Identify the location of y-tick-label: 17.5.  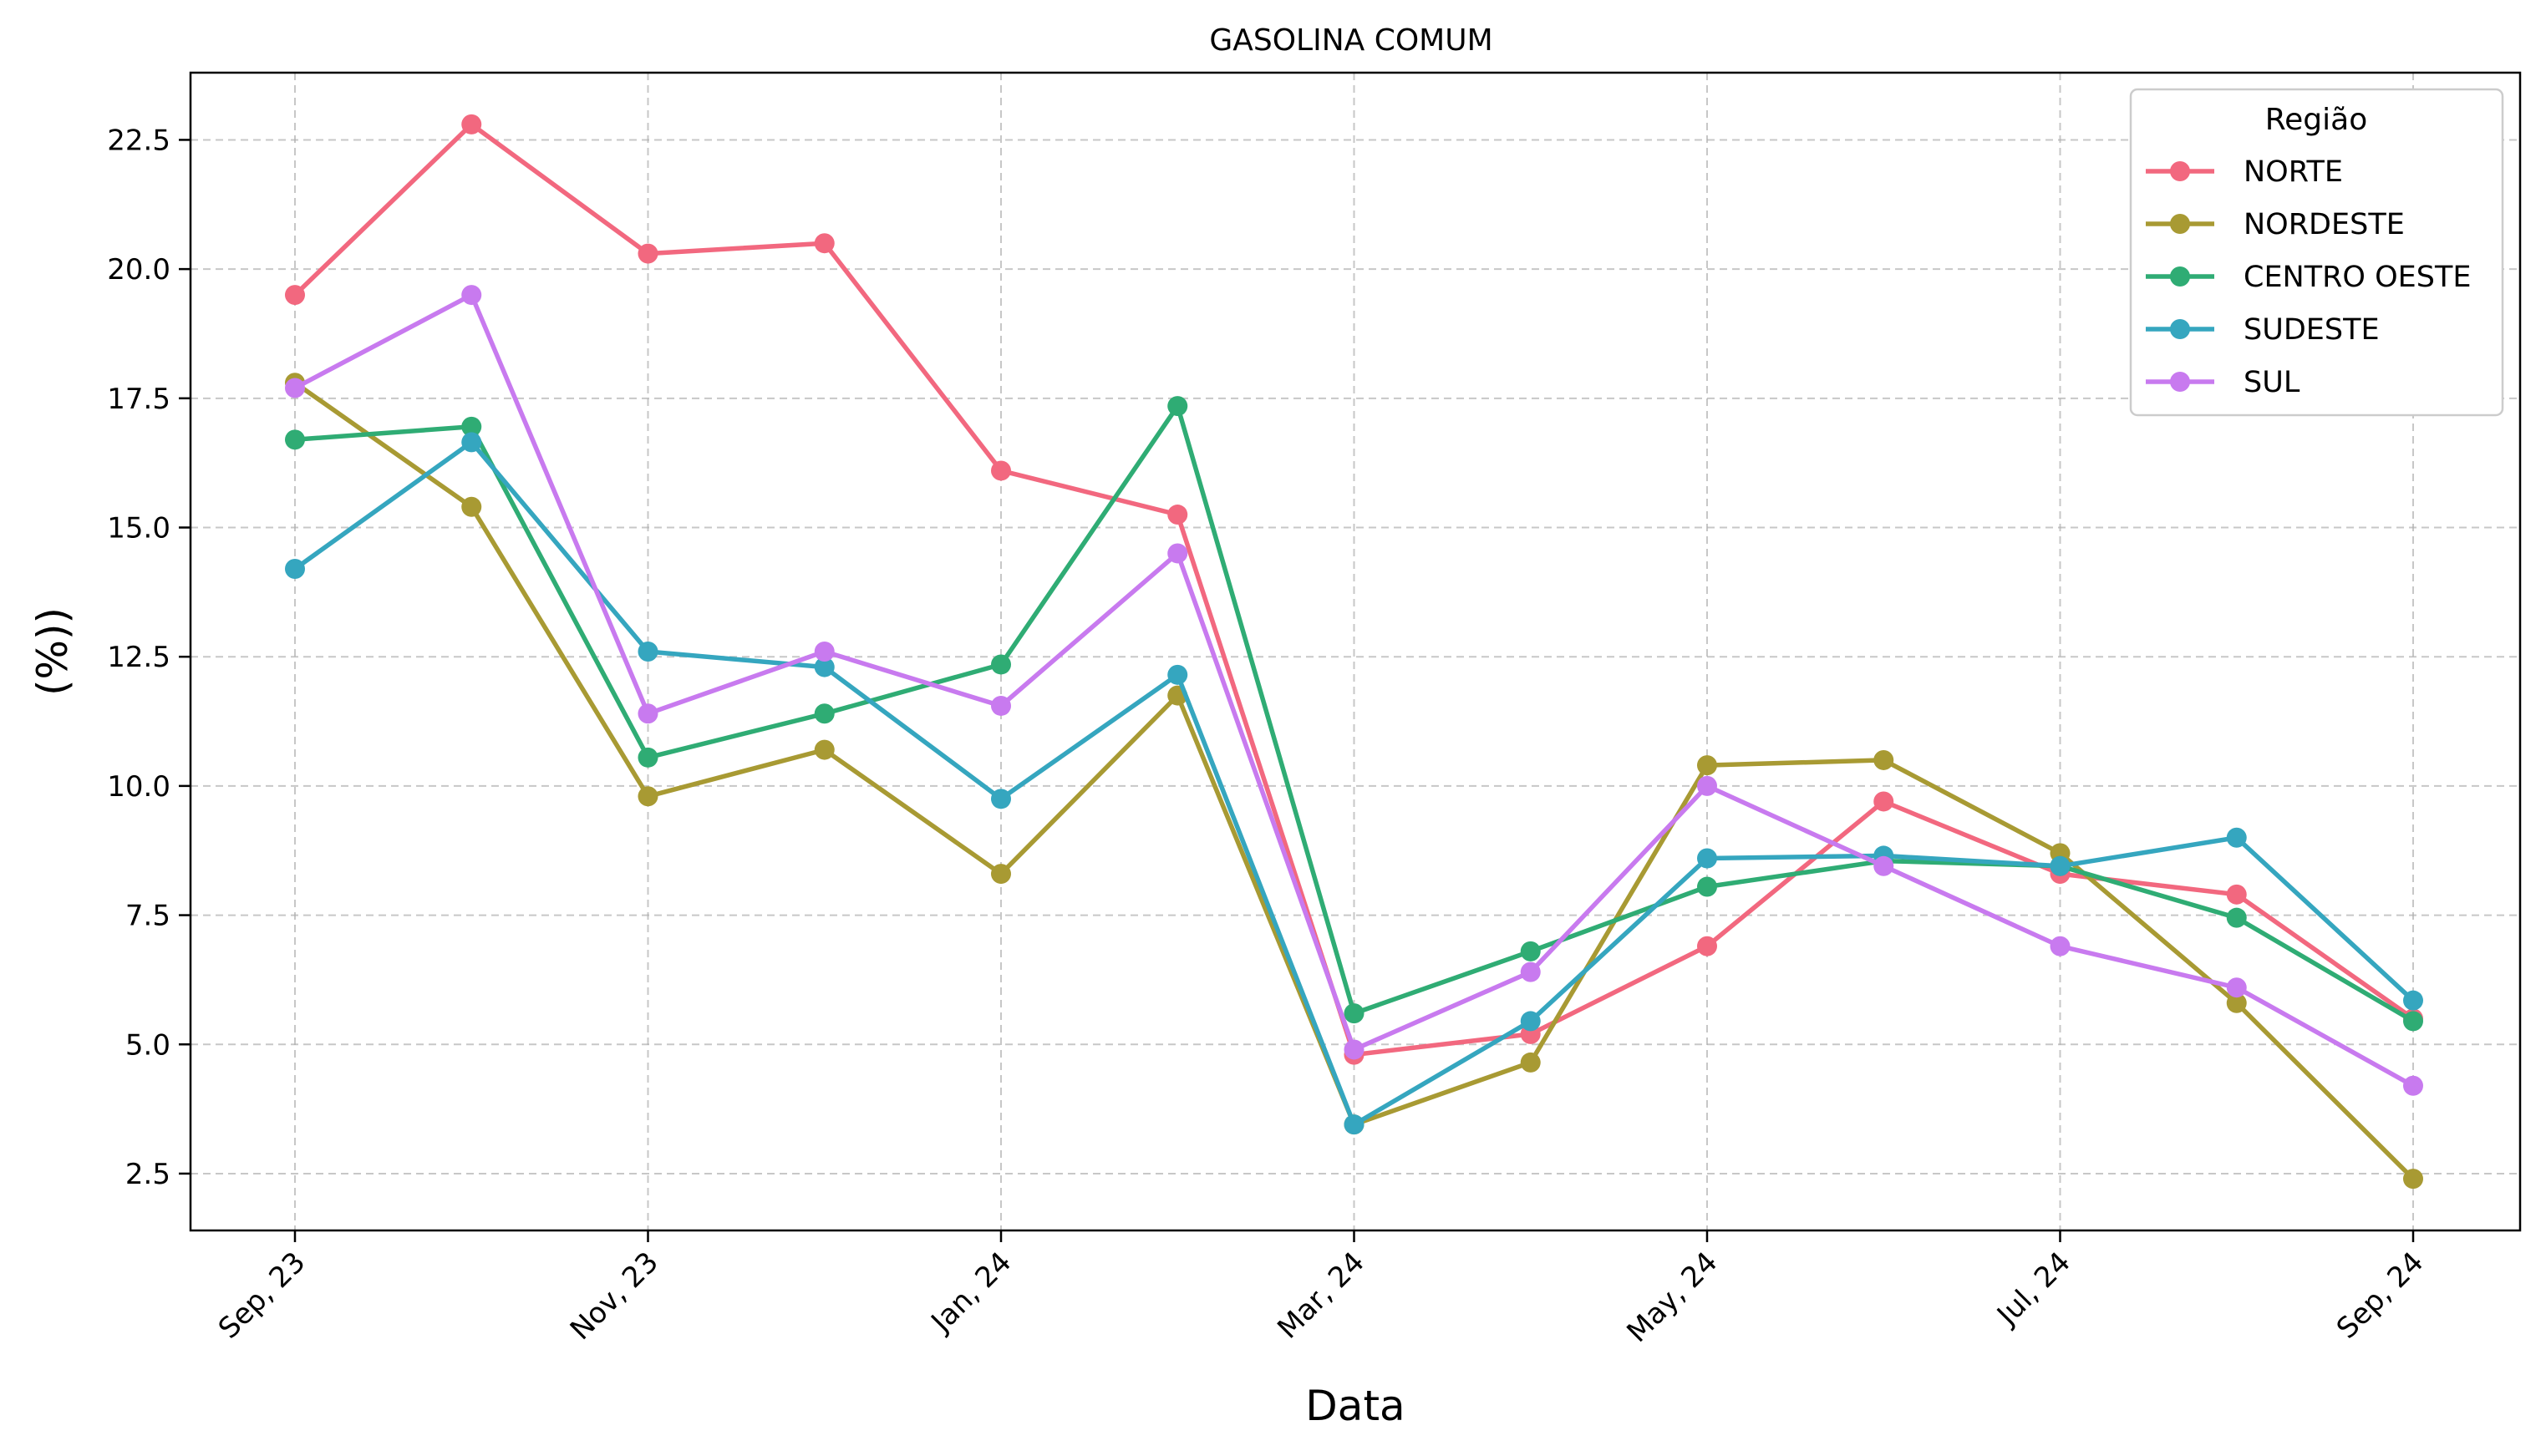
(139, 399).